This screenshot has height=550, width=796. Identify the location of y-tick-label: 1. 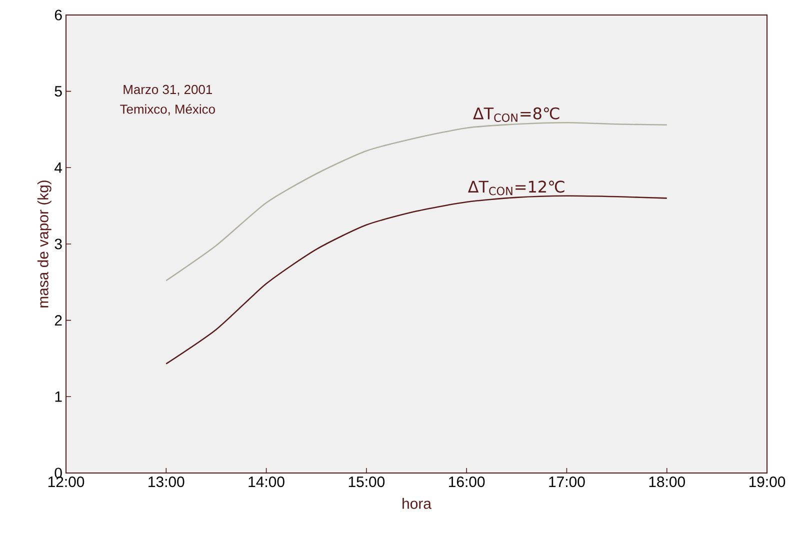
(58, 397).